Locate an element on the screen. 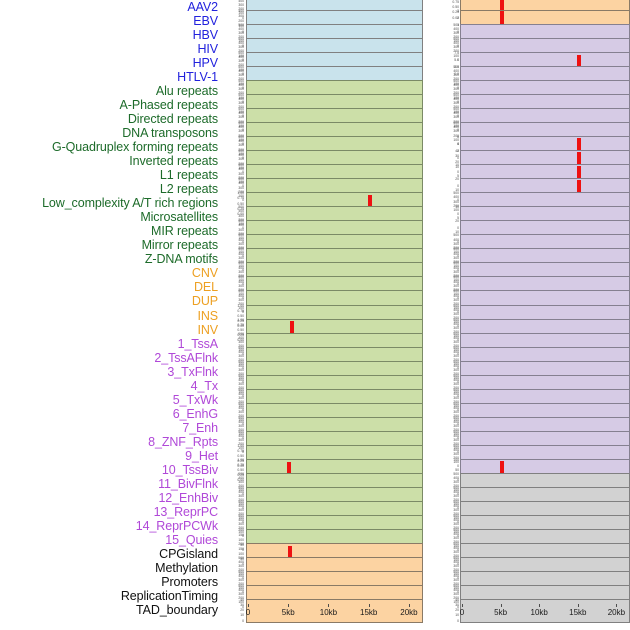 The image size is (630, 630). track-label-microsatellites: Microsatellites is located at coordinates (179, 217).